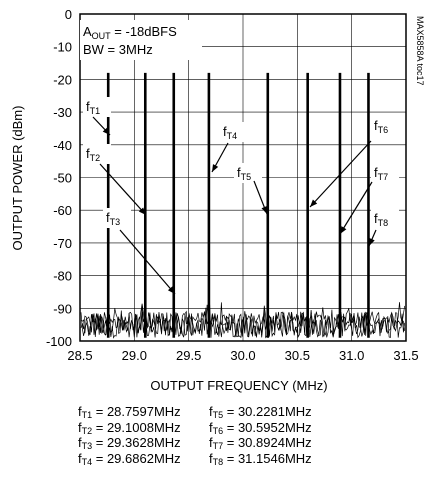 This screenshot has width=429, height=494. I want to click on y-tick-labels: 0 -10 -20 -30 -40 -50 -60 -70 -80 -90 -100, so click(59, 178).